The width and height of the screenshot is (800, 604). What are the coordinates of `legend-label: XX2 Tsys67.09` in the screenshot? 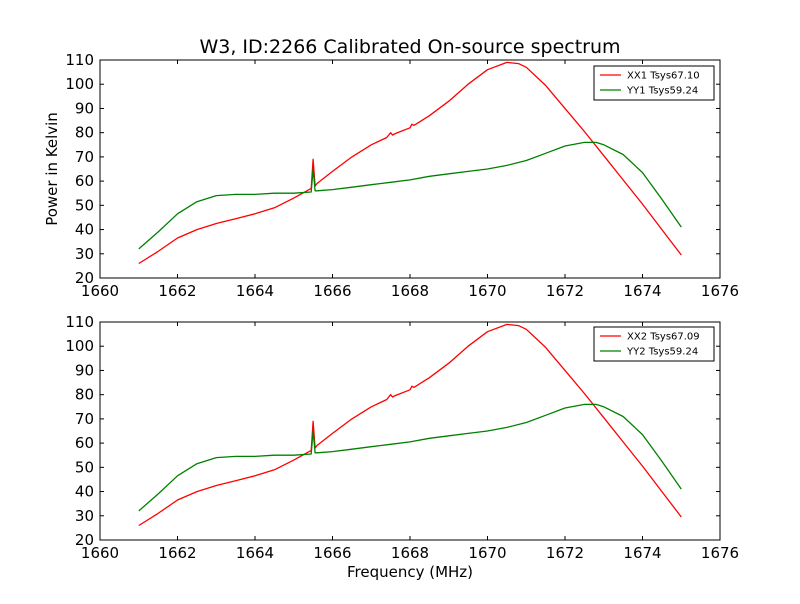 It's located at (663, 337).